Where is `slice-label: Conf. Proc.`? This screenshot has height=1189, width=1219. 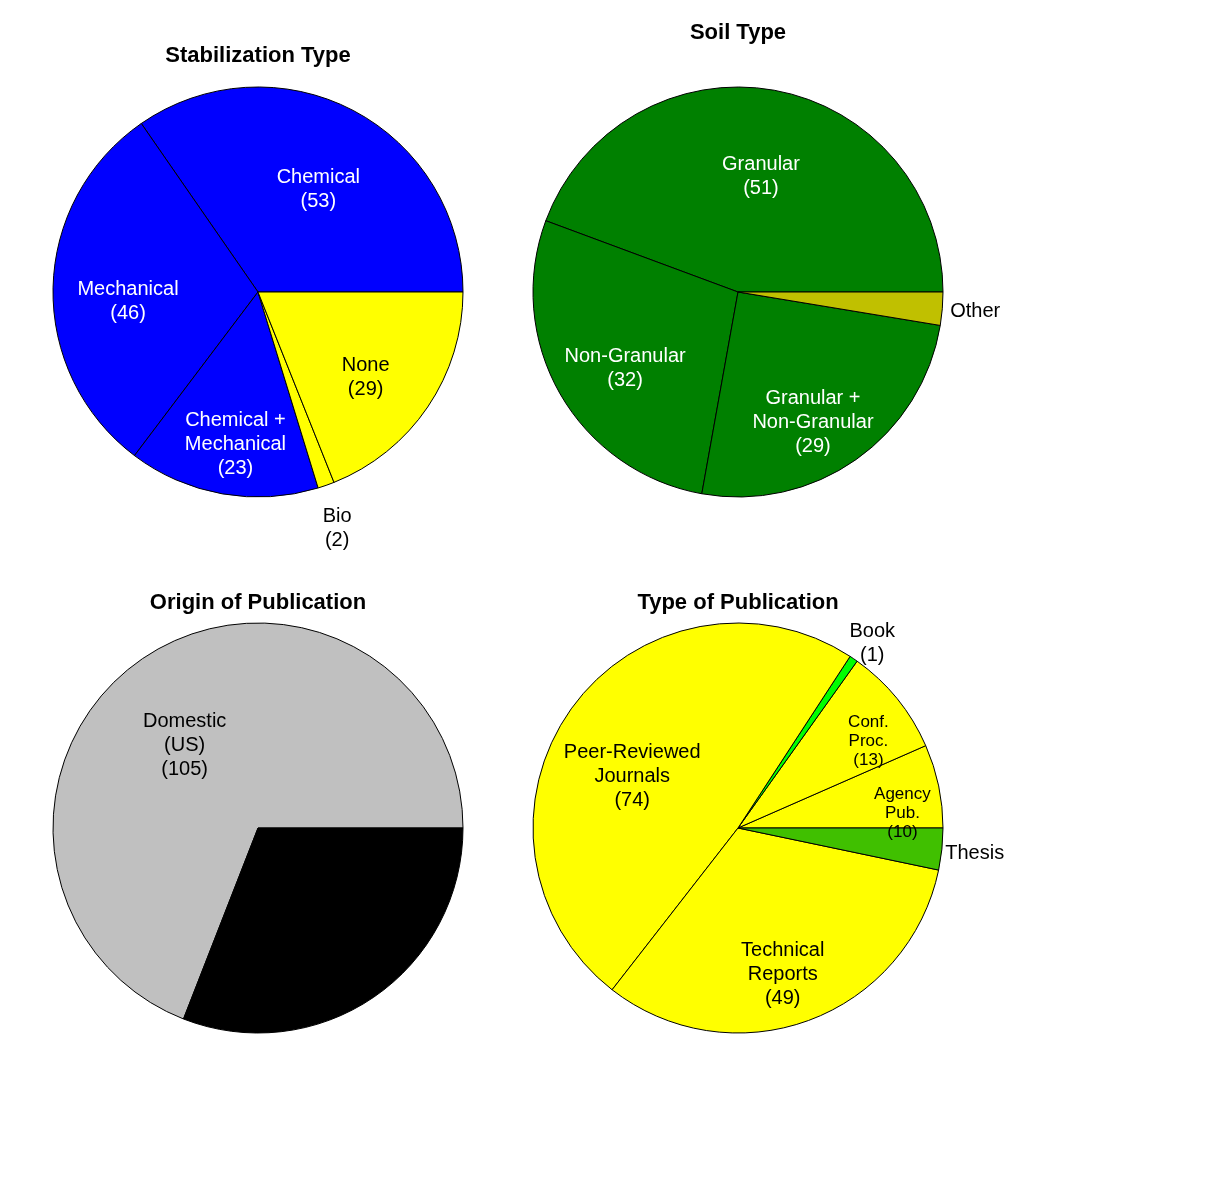
slice-label: Conf. Proc. is located at coordinates (868, 731).